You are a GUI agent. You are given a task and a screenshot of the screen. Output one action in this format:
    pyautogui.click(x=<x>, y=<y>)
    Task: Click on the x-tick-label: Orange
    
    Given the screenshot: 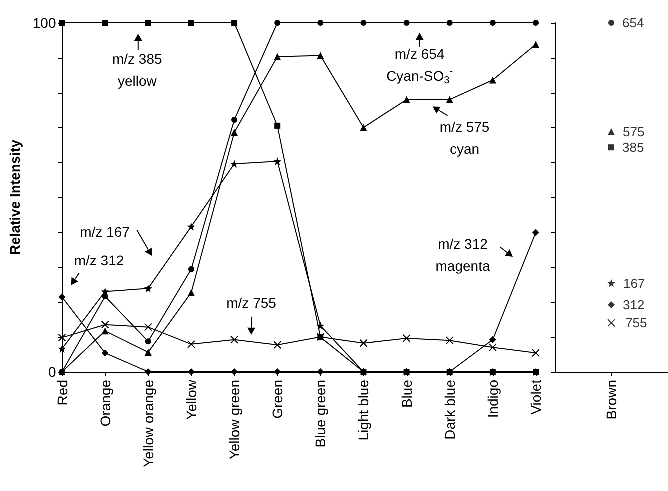 What is the action you would take?
    pyautogui.click(x=105, y=403)
    